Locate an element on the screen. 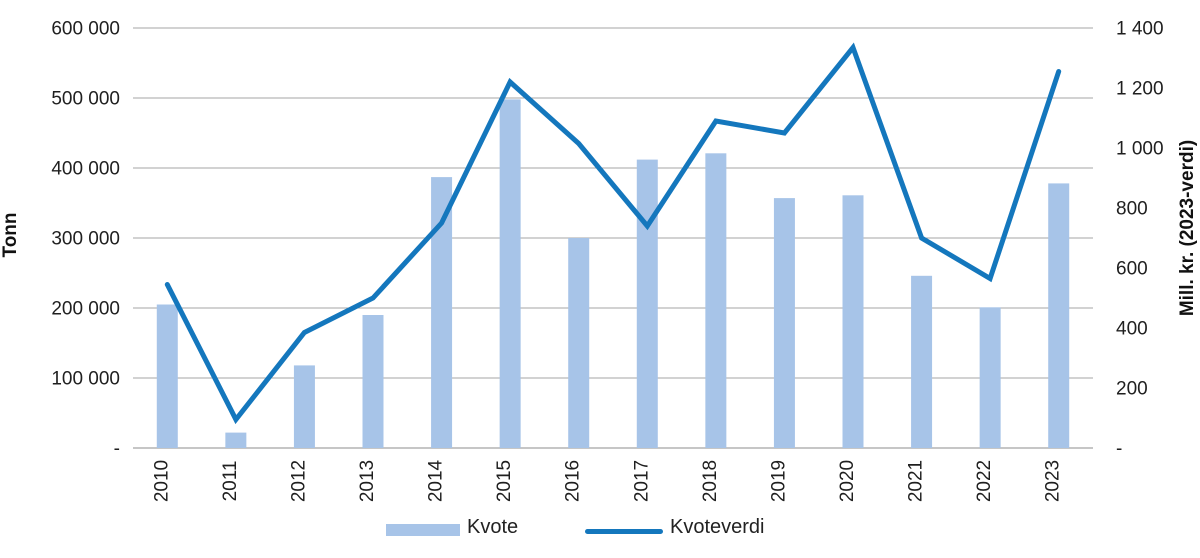 This screenshot has height=558, width=1200. right-tick-label: 400 is located at coordinates (1132, 329).